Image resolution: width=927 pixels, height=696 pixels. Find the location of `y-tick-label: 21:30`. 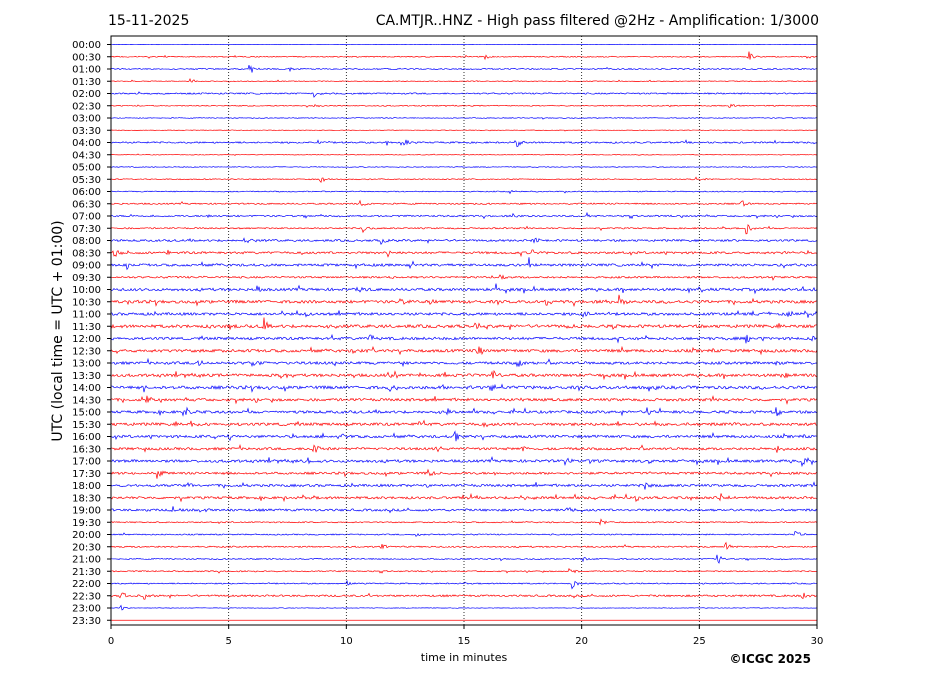

y-tick-label: 21:30 is located at coordinates (86, 572).